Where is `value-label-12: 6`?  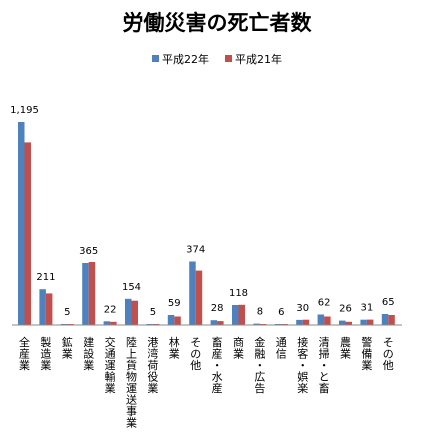 value-label-12: 6 is located at coordinates (281, 312).